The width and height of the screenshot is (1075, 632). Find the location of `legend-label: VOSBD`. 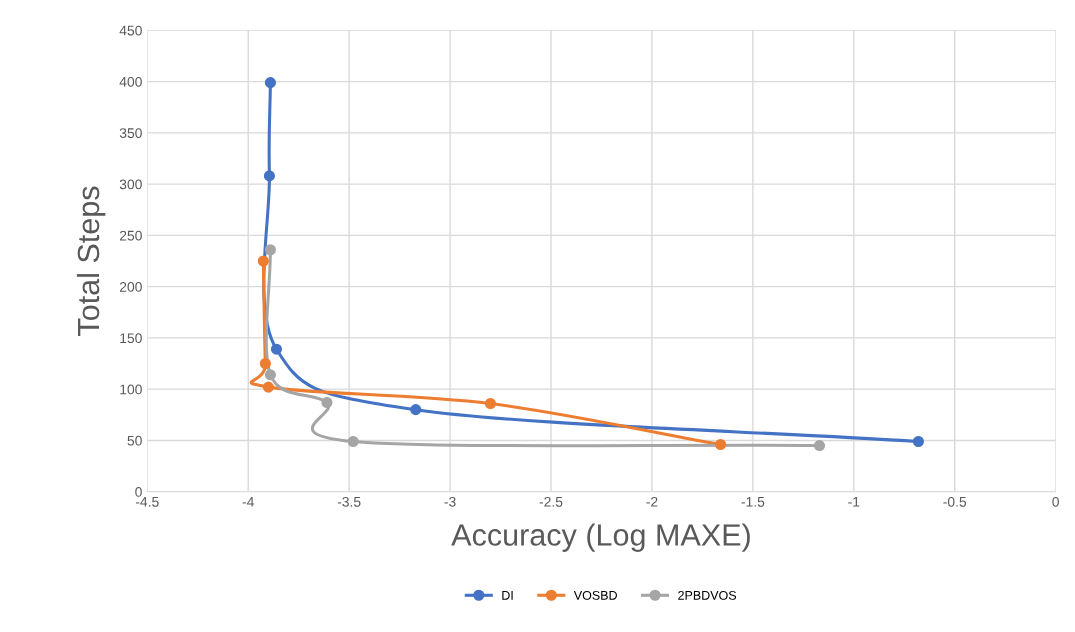

legend-label: VOSBD is located at coordinates (595, 595).